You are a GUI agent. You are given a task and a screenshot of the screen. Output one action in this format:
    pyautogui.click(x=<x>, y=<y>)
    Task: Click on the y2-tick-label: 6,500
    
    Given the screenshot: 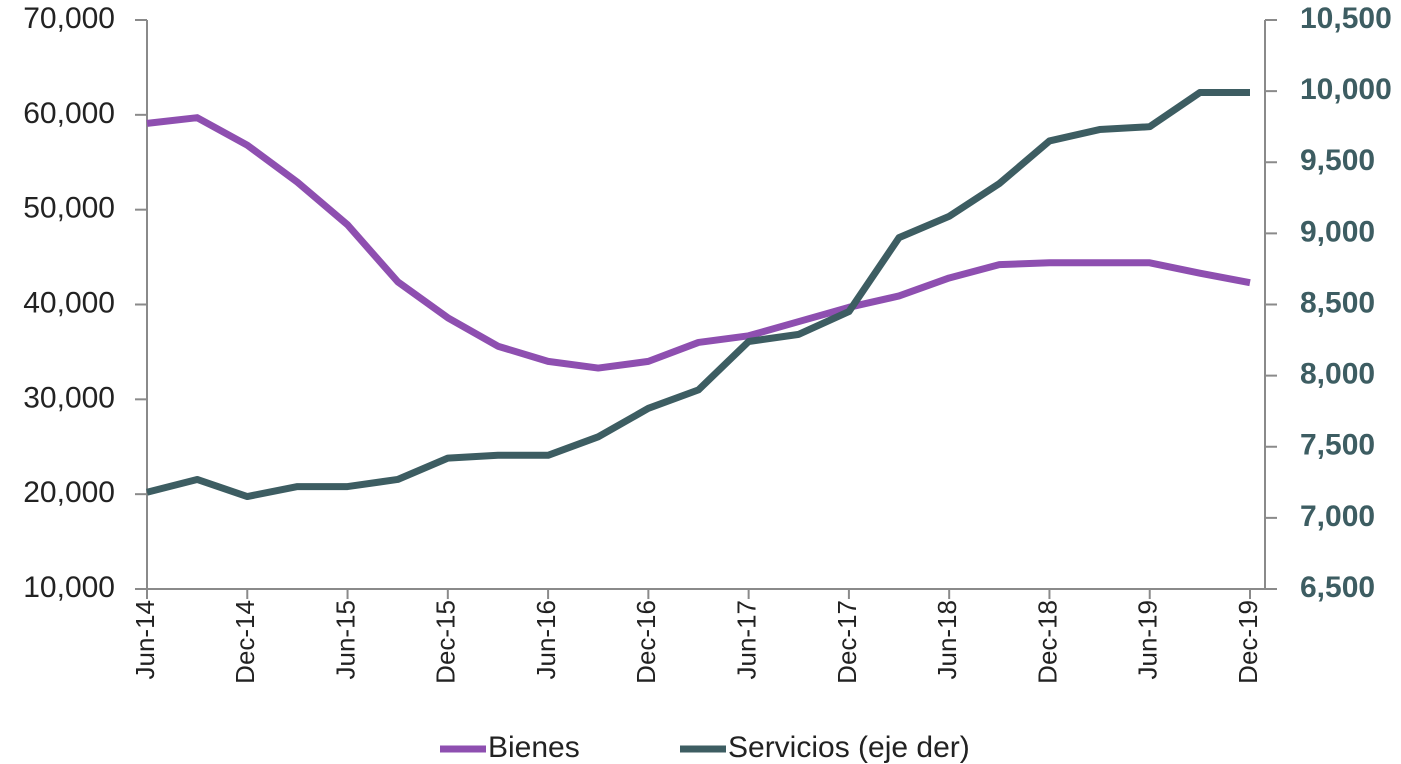 What is the action you would take?
    pyautogui.click(x=1337, y=587)
    